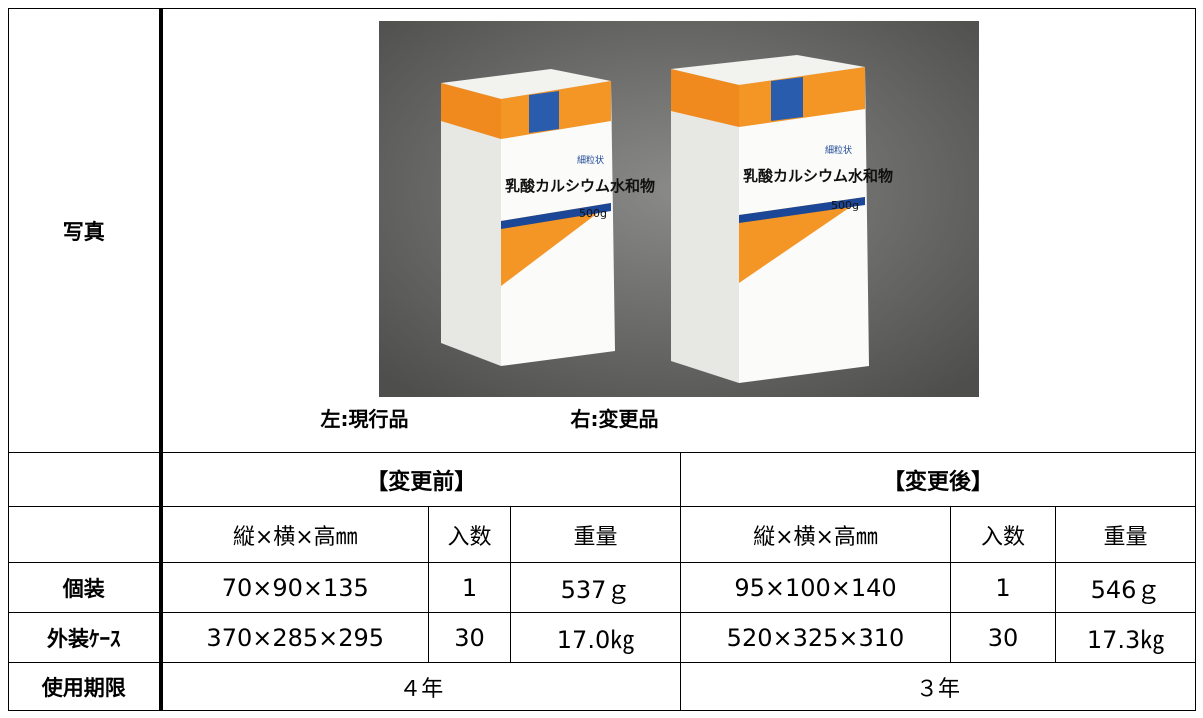 The image size is (1203, 718). I want to click on data-row: 個装 70×90×135 1 537ｇ 95×100×140 1 546ｇ, so click(602, 587).